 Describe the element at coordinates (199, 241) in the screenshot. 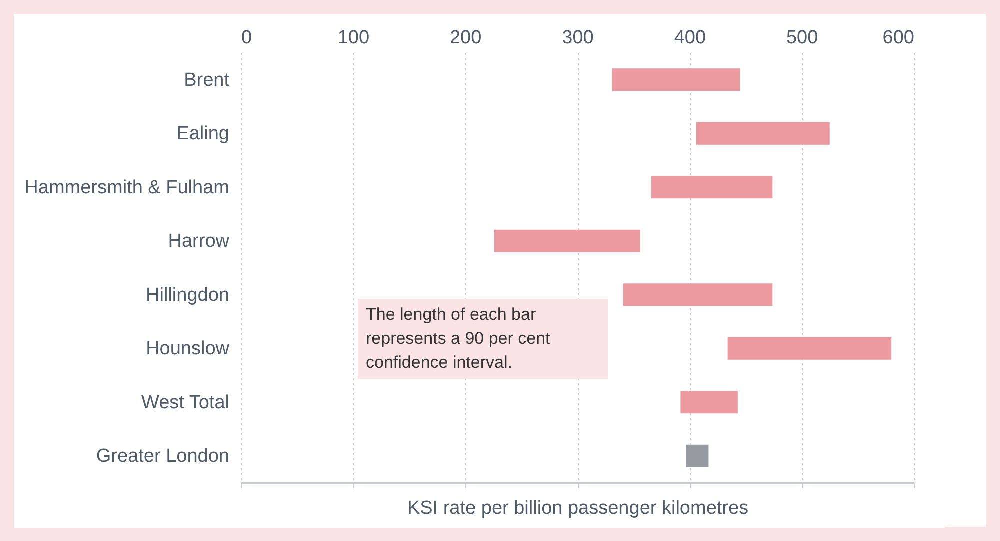

I see `y-tick-label: Harrow` at that location.